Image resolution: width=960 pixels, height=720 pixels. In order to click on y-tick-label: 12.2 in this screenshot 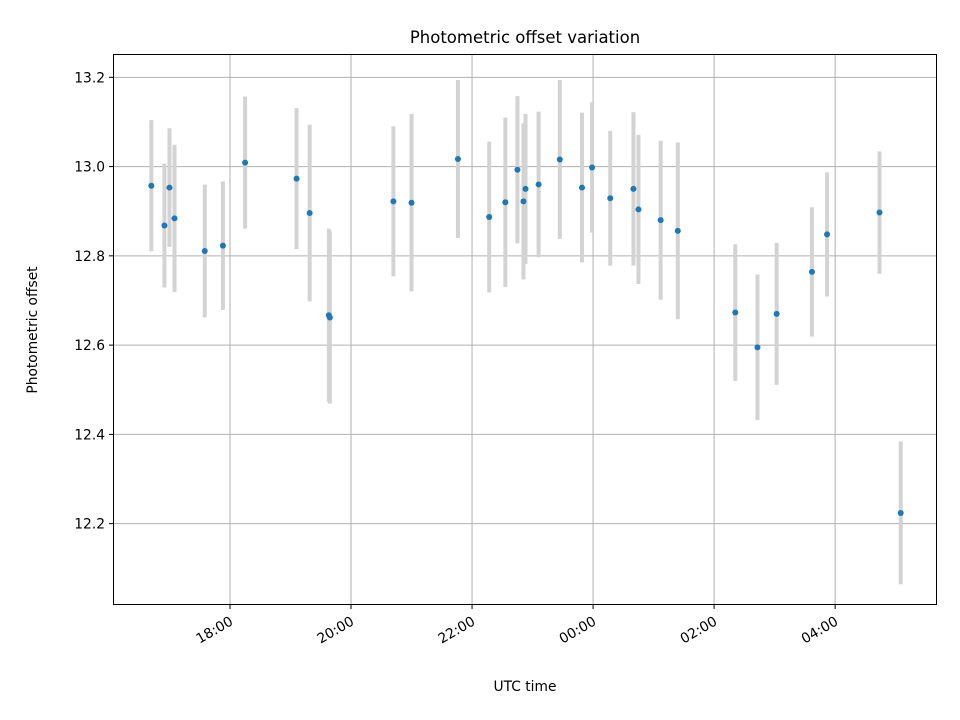, I will do `click(89, 525)`.